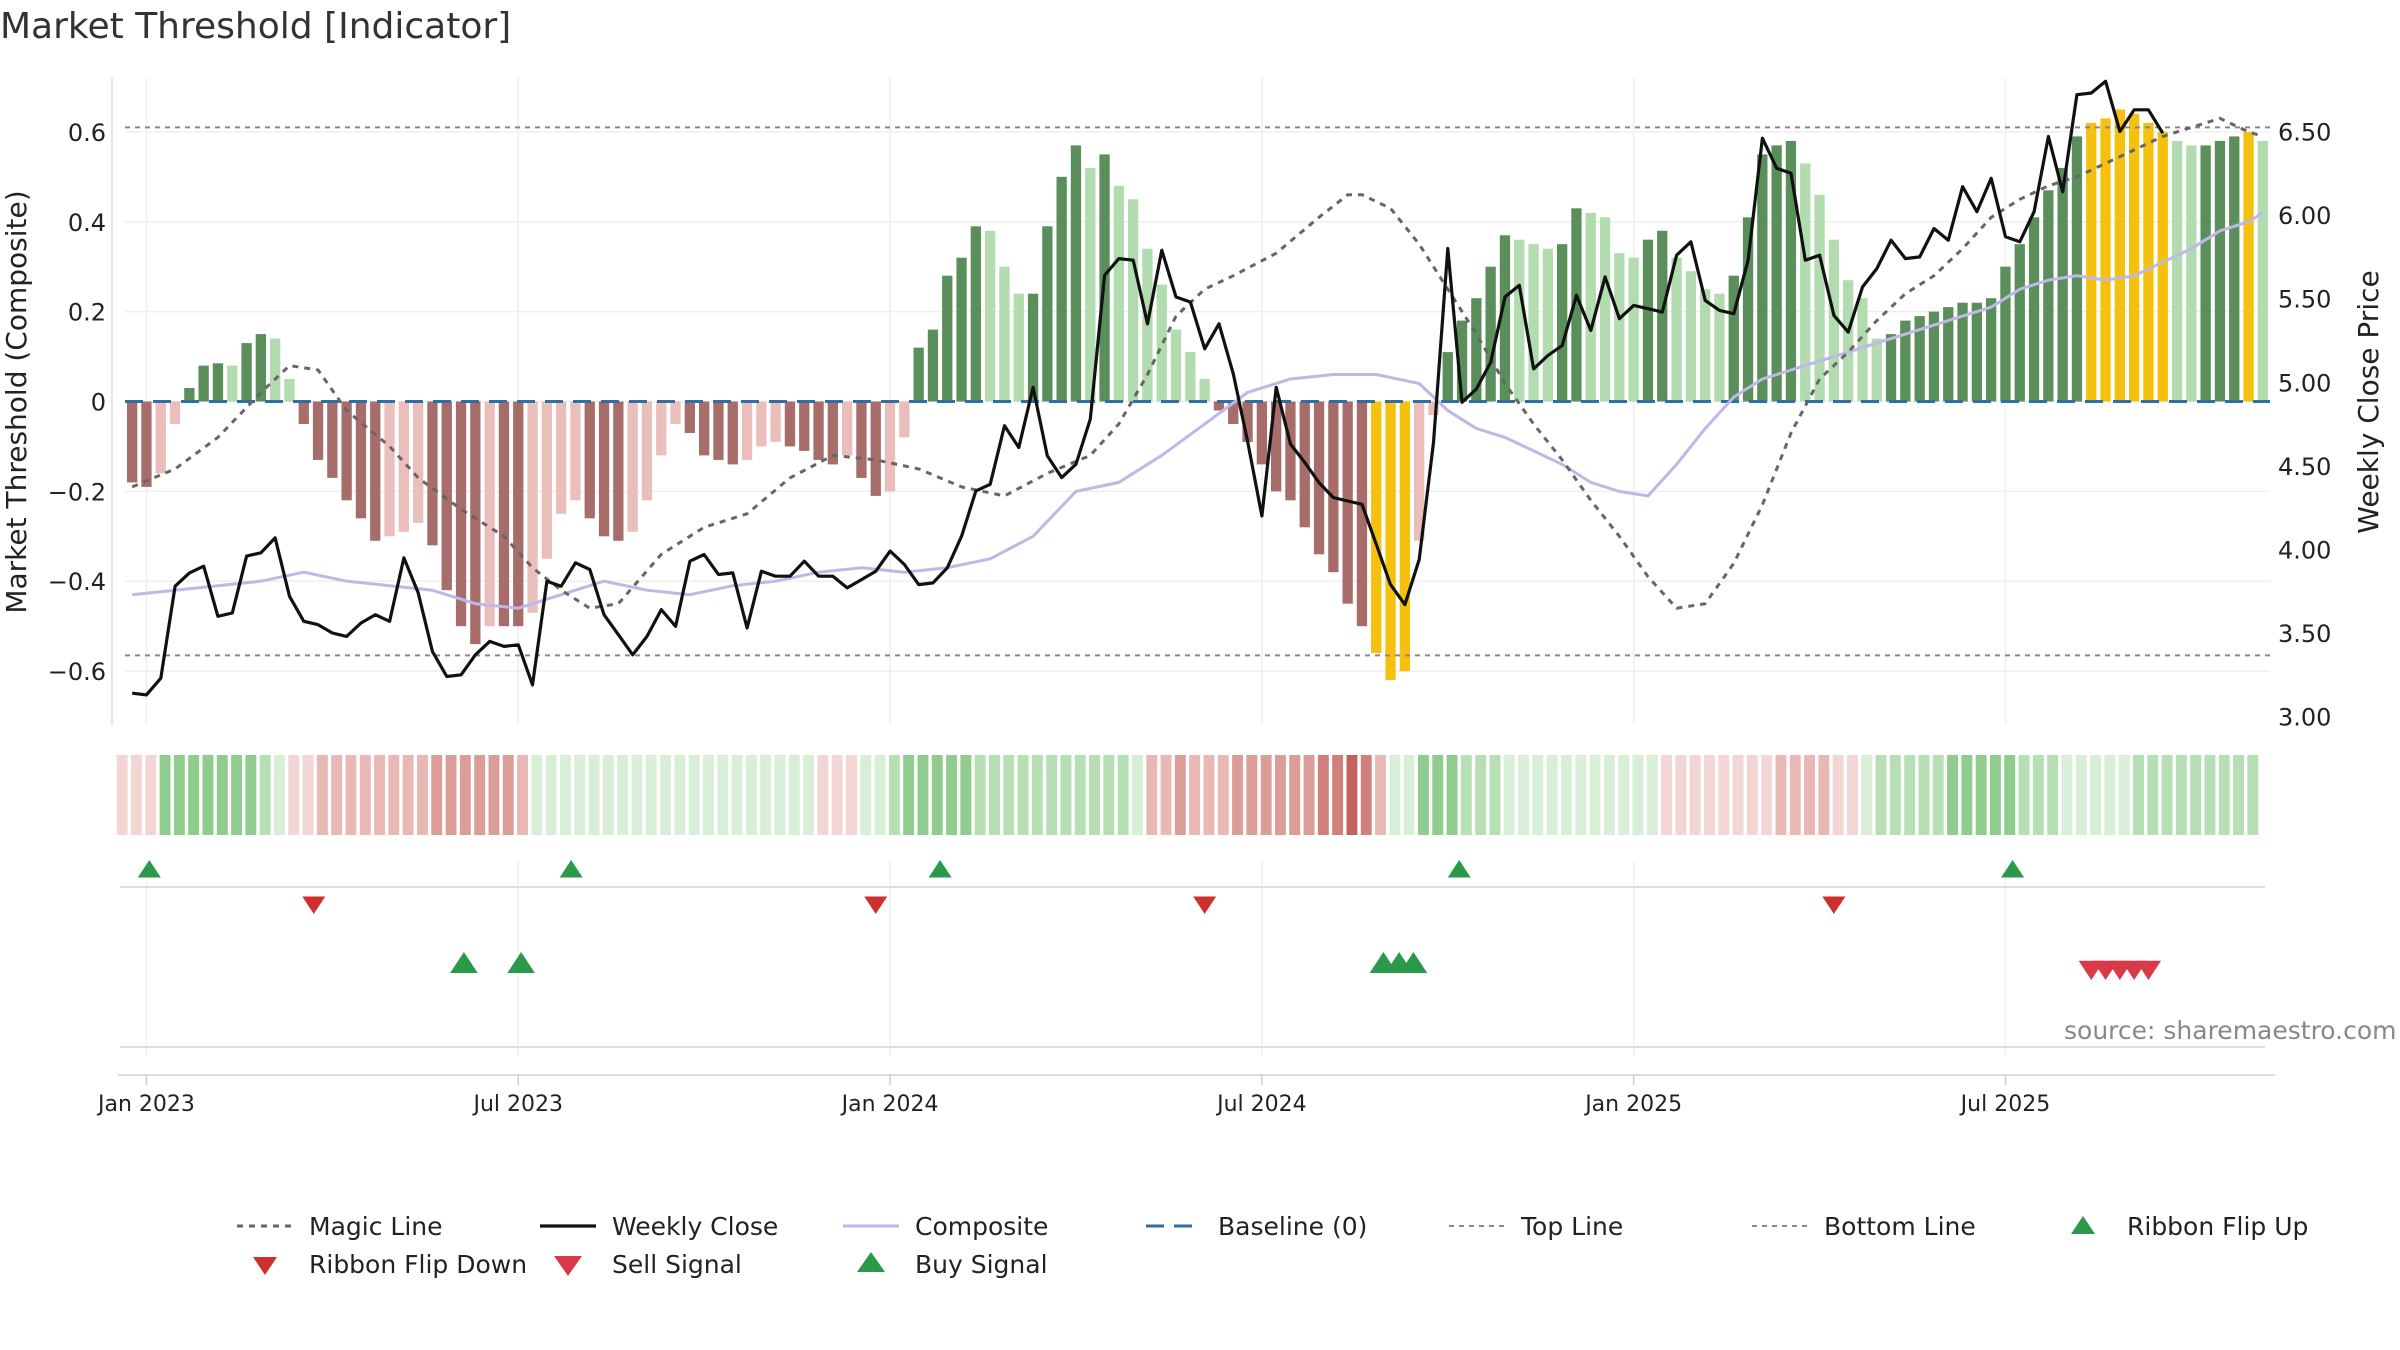  What do you see at coordinates (2304, 634) in the screenshot?
I see `right-tick-label: 3.50` at bounding box center [2304, 634].